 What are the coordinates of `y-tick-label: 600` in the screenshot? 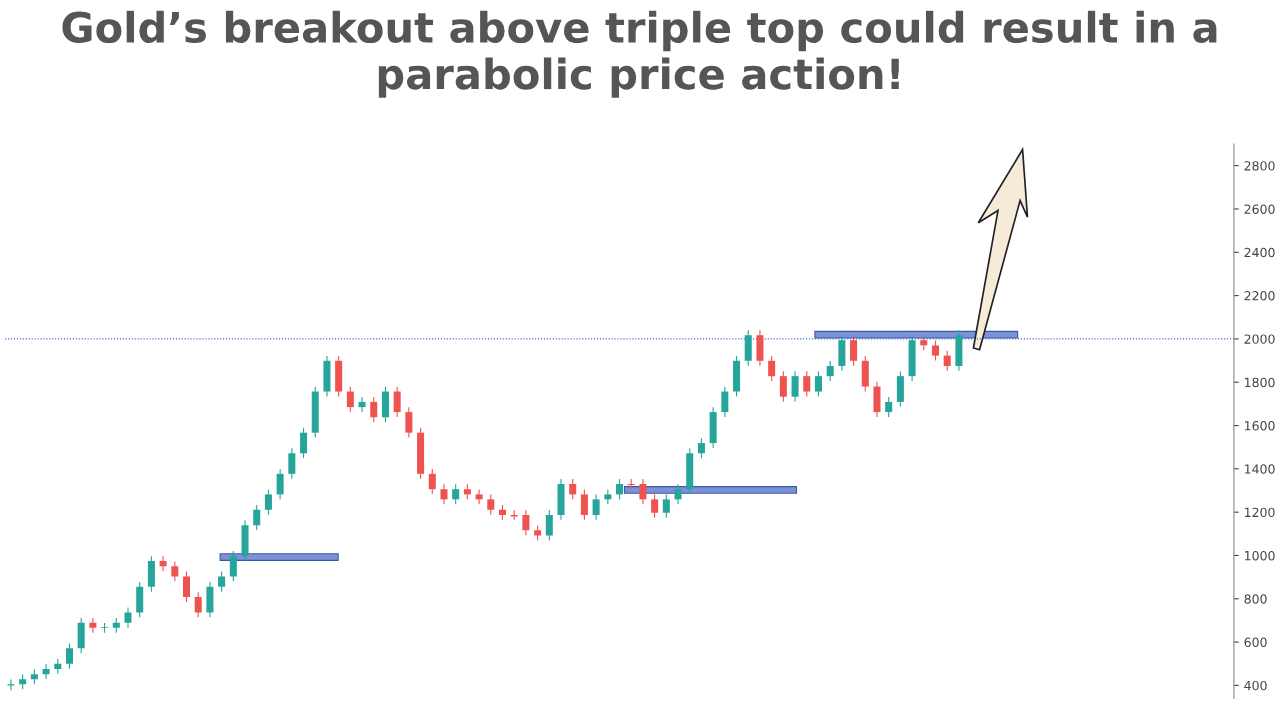 It's located at (1255, 642).